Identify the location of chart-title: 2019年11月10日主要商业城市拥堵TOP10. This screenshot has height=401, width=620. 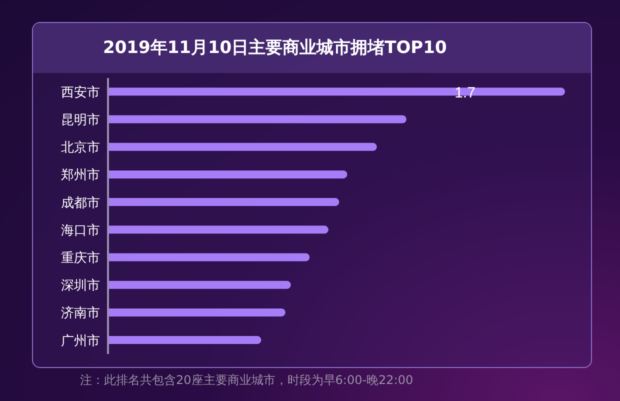
(312, 48).